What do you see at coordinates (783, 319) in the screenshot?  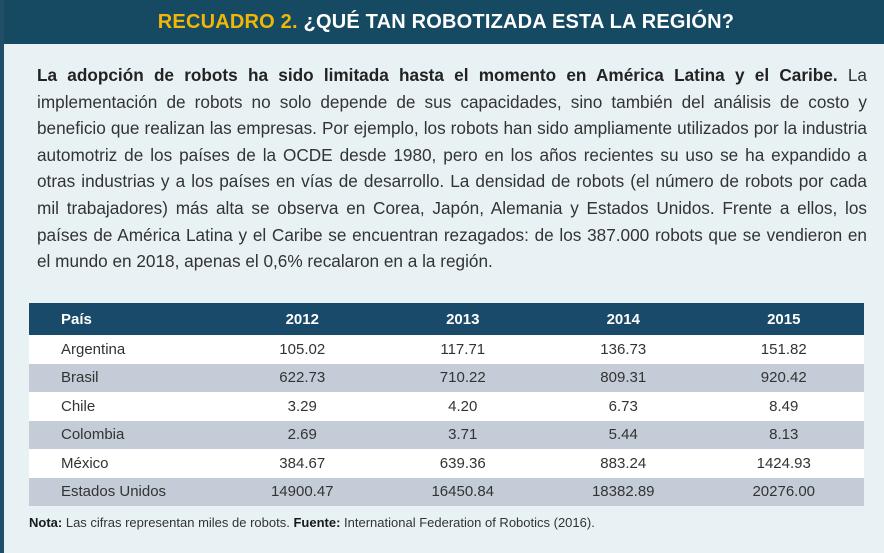 I see `col-header-2015: 2015` at bounding box center [783, 319].